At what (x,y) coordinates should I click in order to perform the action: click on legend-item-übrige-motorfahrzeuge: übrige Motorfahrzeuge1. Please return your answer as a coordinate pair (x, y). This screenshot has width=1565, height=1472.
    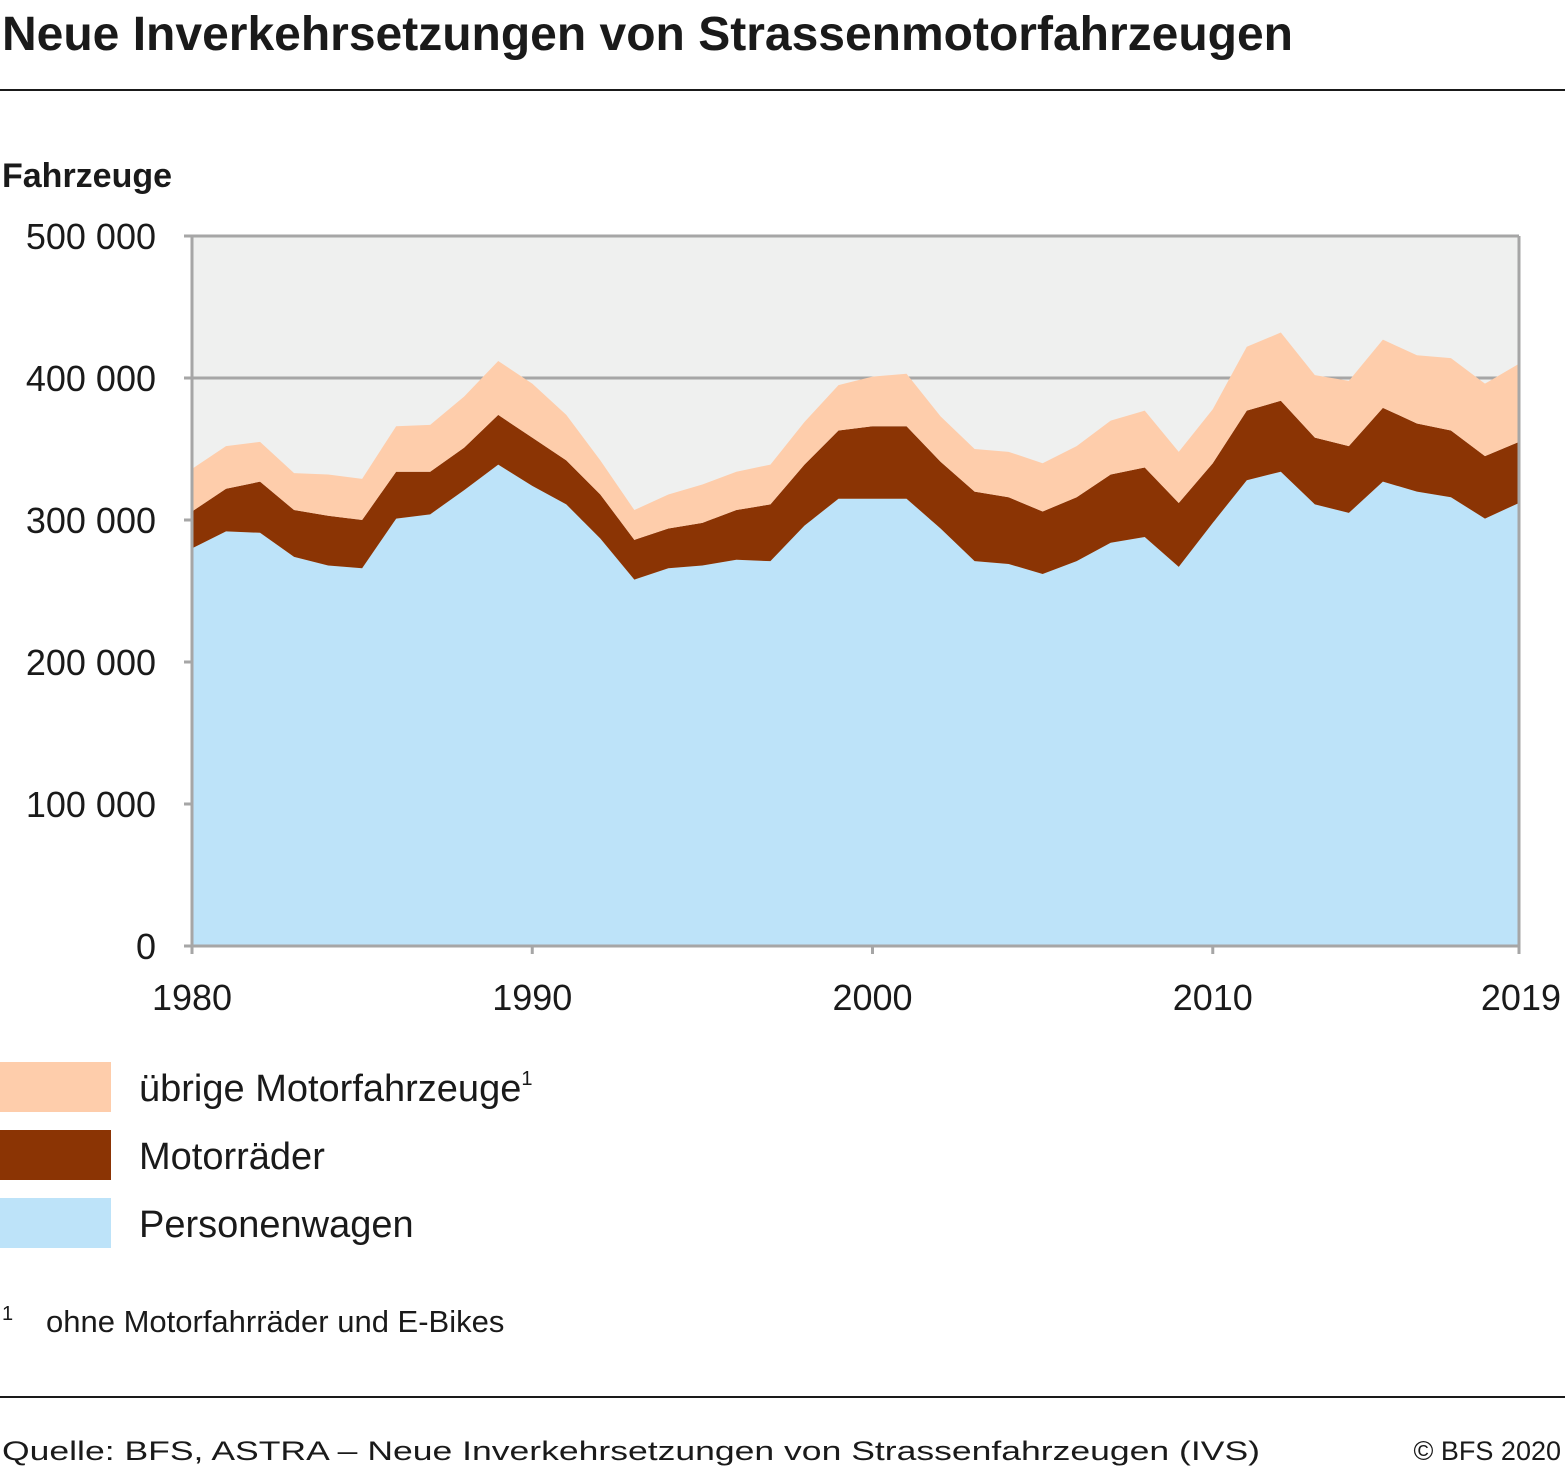
    Looking at the image, I should click on (266, 1087).